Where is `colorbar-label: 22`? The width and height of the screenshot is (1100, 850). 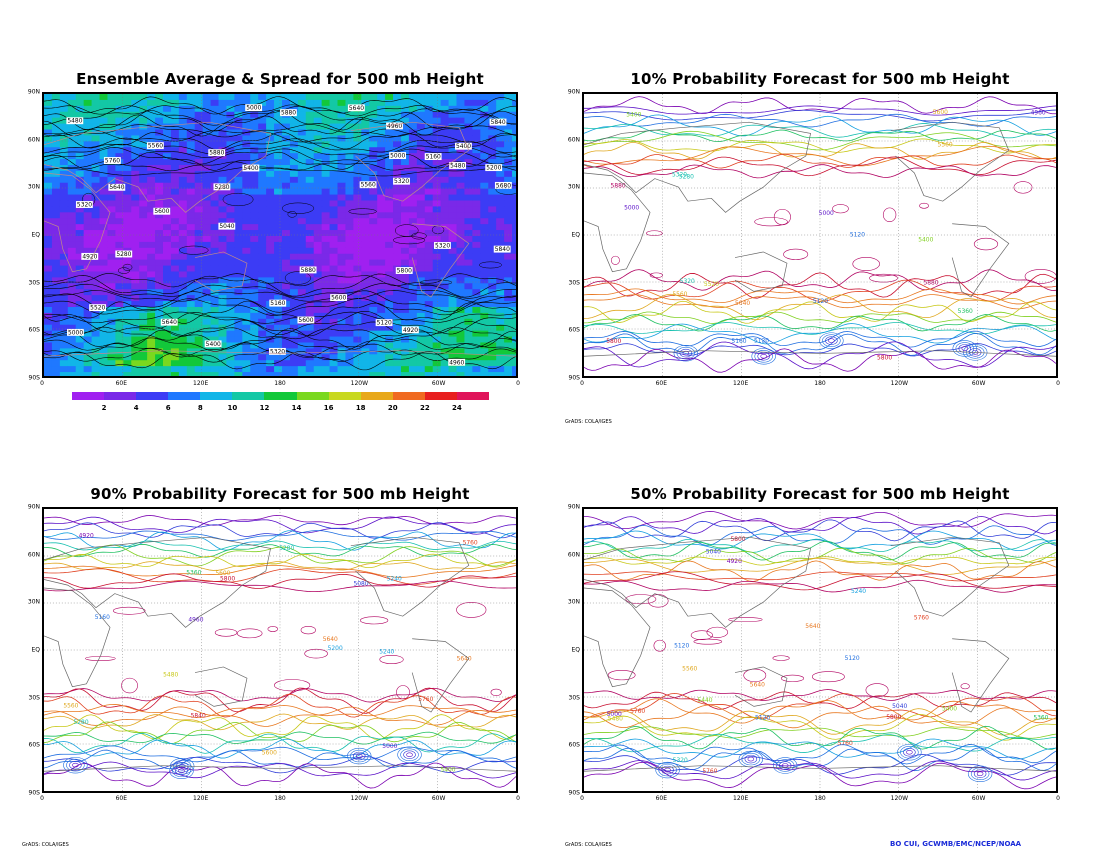 colorbar-label: 22 is located at coordinates (424, 408).